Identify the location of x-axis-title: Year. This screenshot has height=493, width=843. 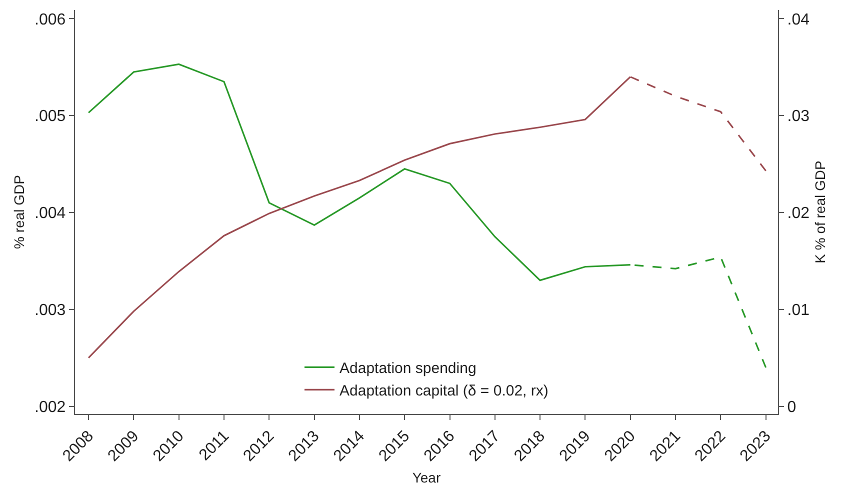
(426, 477).